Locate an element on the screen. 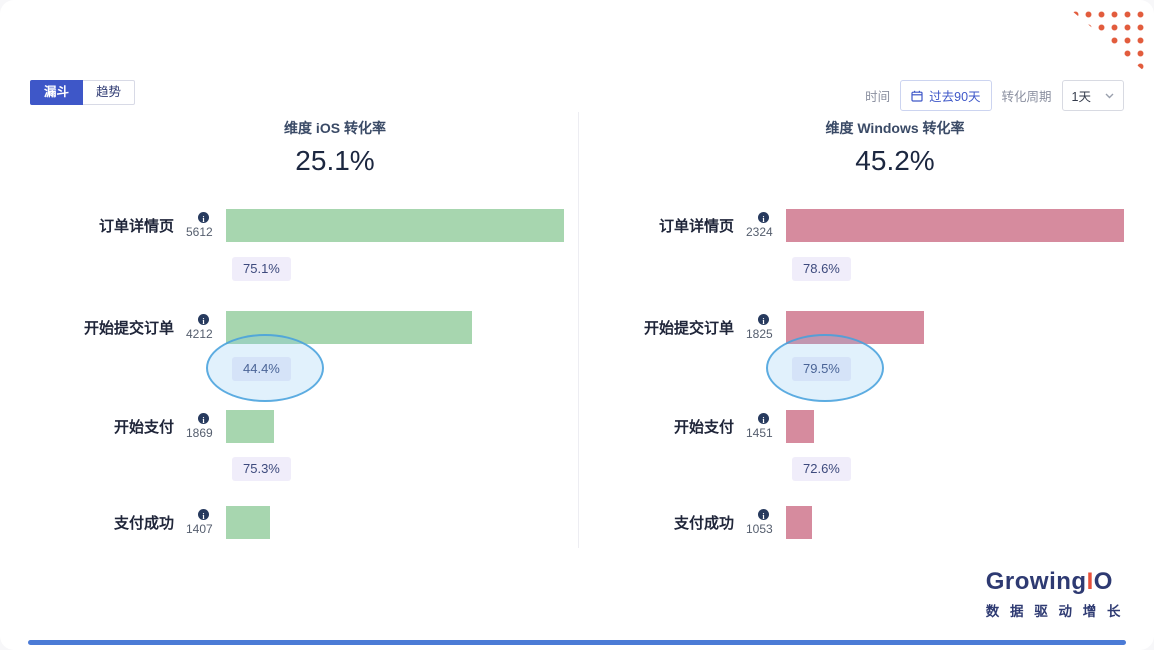  toolbar: 时间 过去90天 转化周期 1天 is located at coordinates (994, 95).